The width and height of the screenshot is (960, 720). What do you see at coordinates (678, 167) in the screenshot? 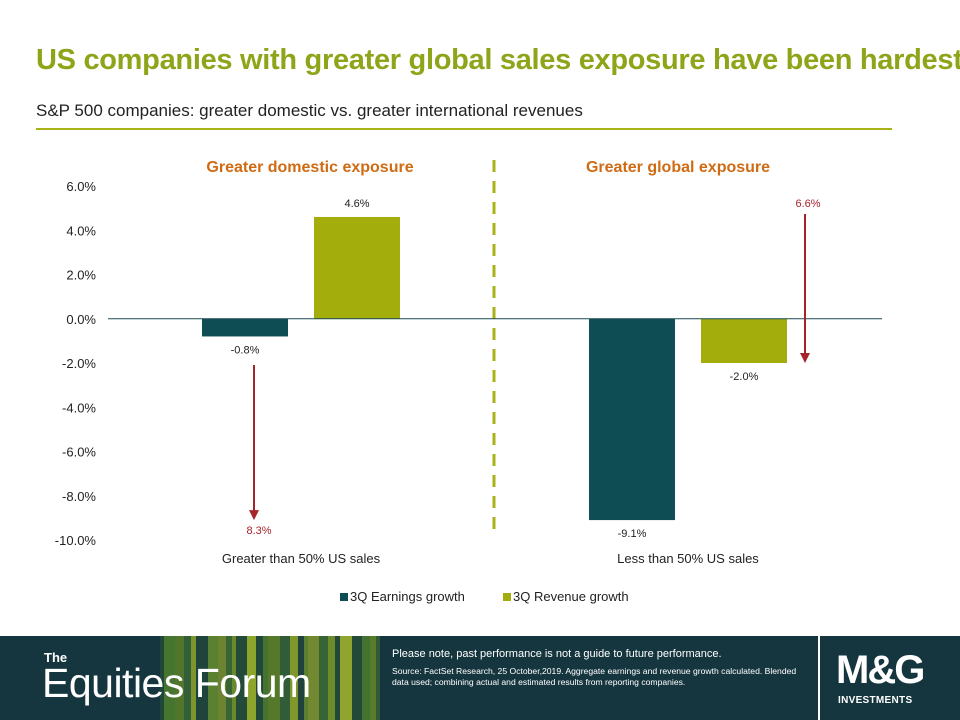
I see `section-label: Greater global exposure` at bounding box center [678, 167].